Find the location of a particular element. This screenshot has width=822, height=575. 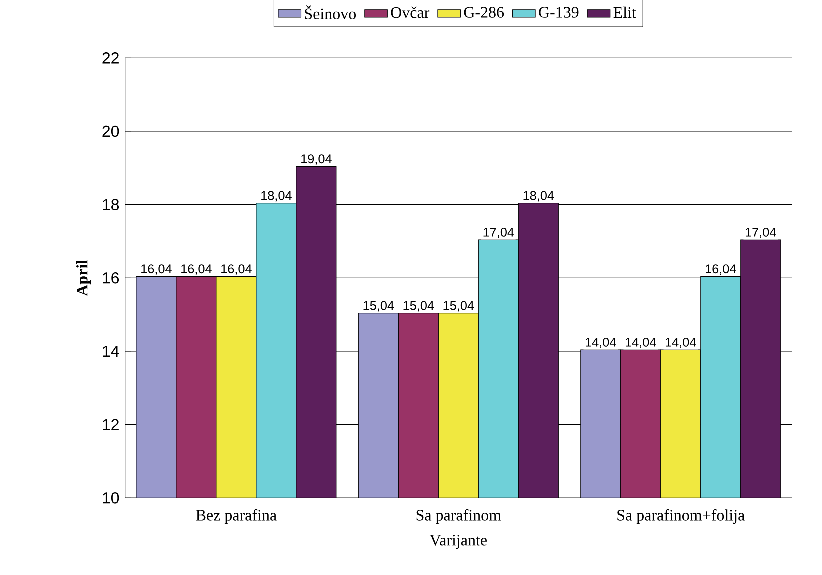

legend-label: G-286 is located at coordinates (484, 12).